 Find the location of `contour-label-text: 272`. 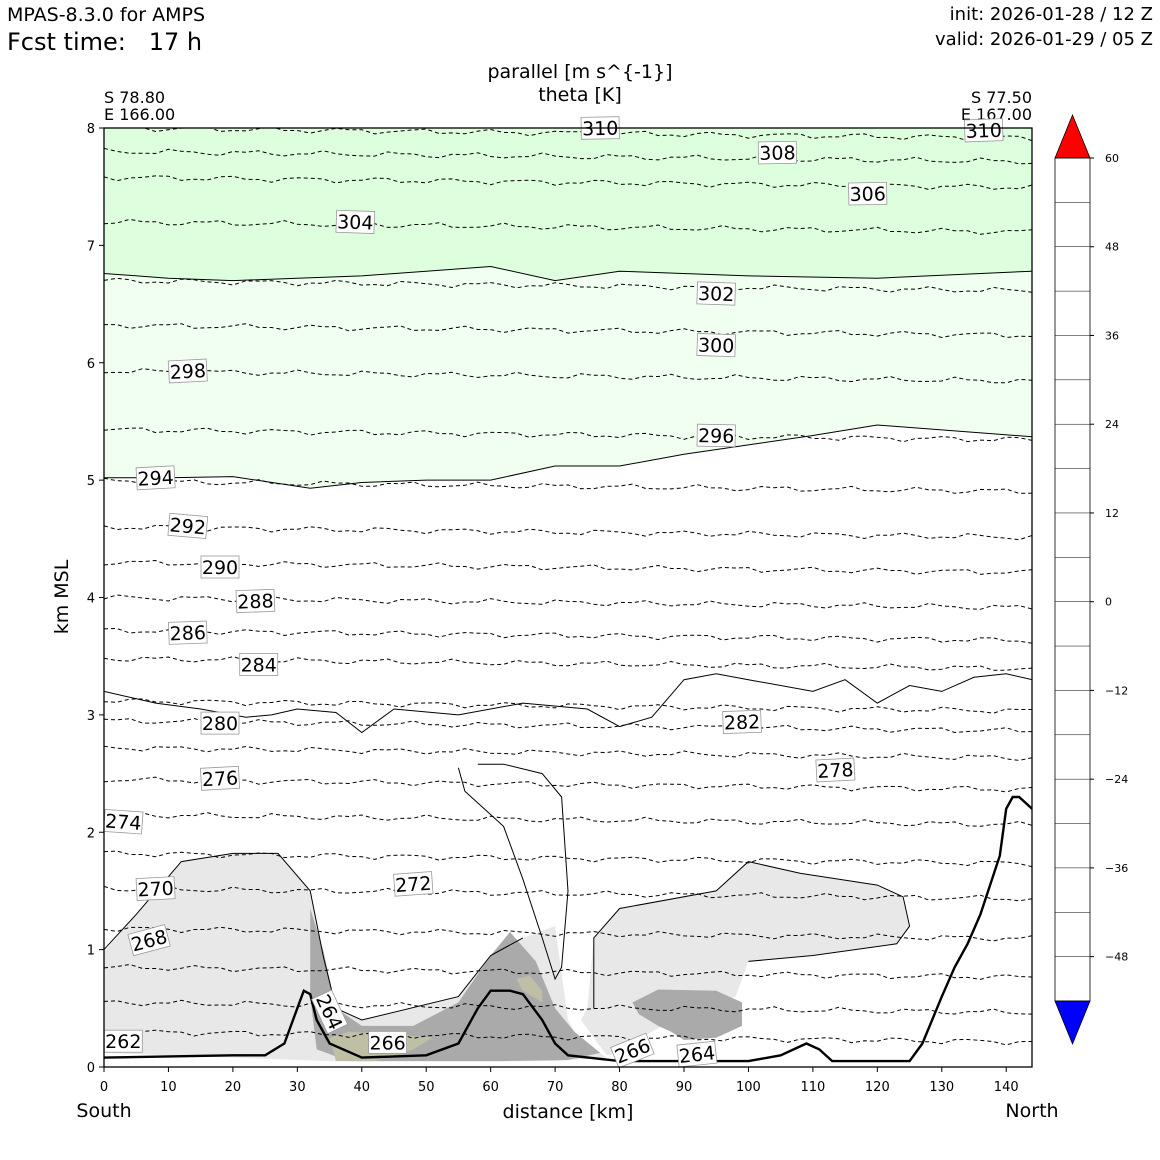

contour-label-text: 272 is located at coordinates (414, 885).